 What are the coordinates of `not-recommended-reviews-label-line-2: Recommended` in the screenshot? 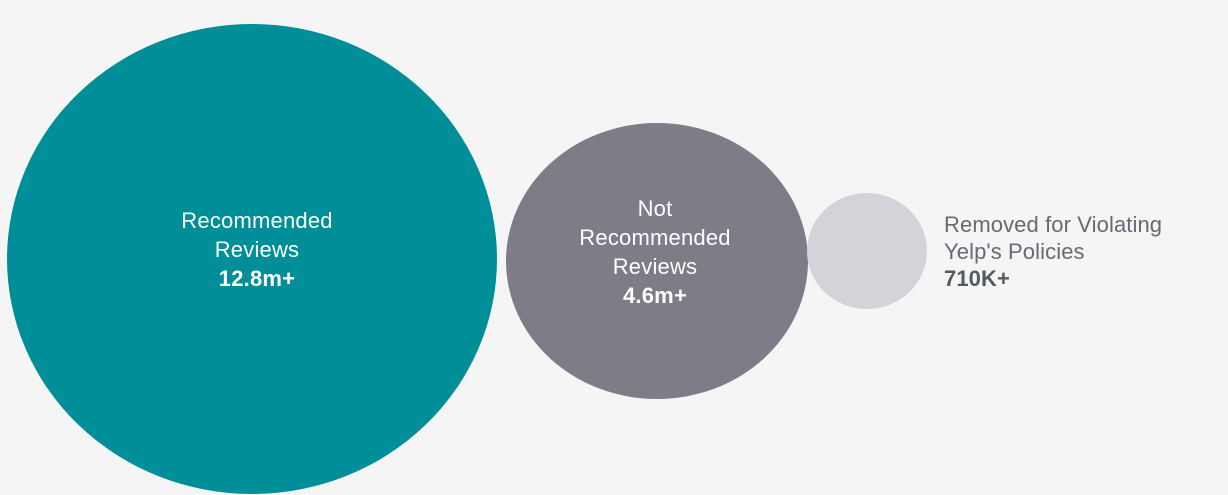 It's located at (655, 237).